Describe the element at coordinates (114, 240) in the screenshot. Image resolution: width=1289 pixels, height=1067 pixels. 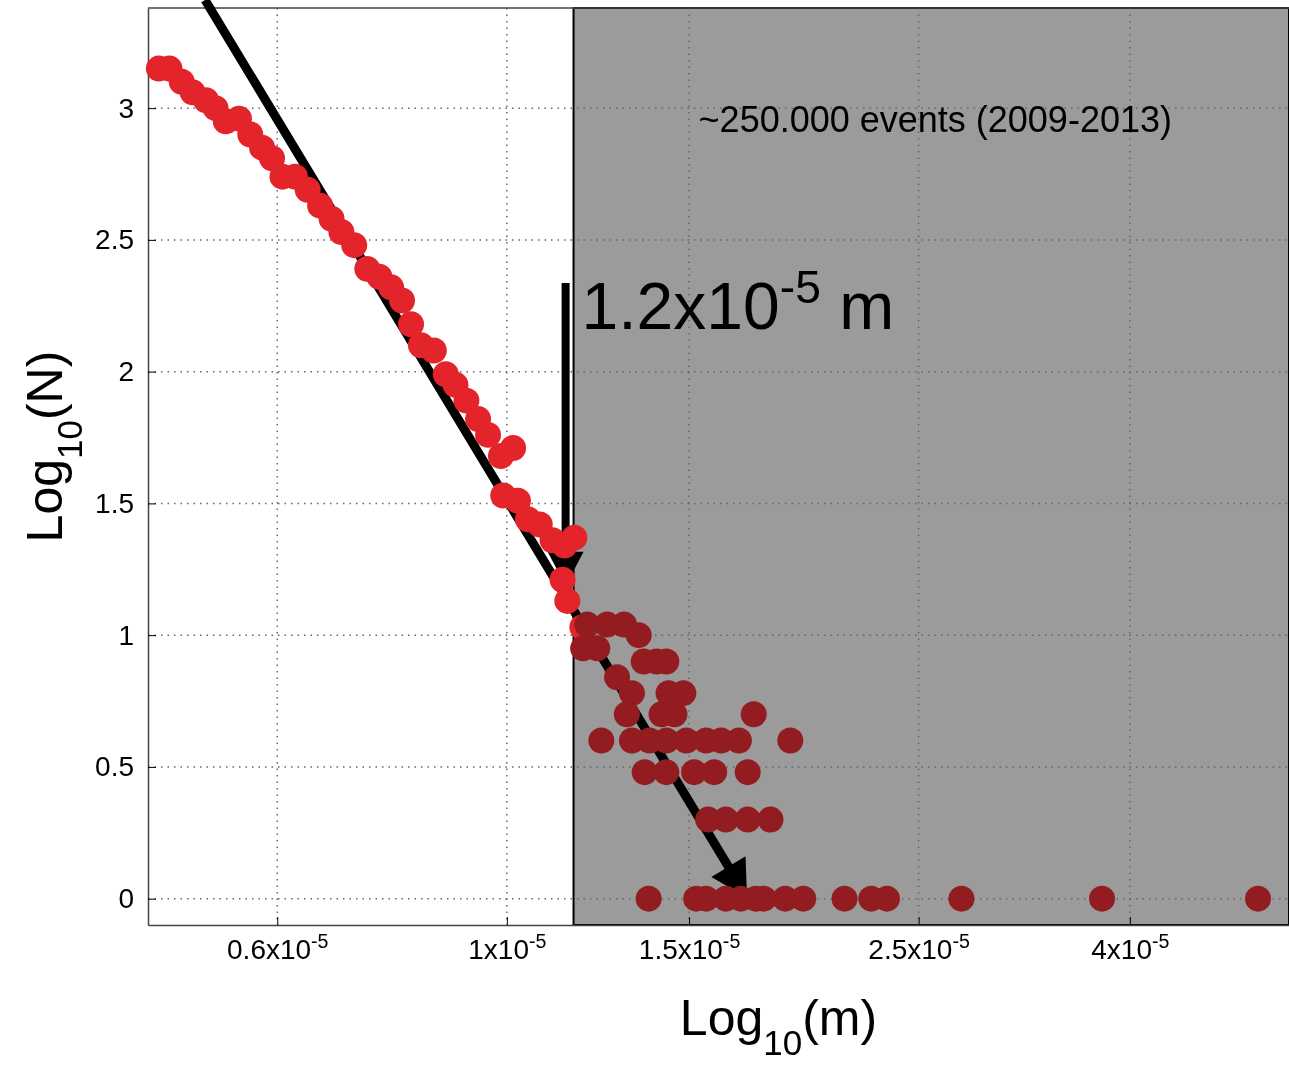
I see `y-tick-label: 2.5` at that location.